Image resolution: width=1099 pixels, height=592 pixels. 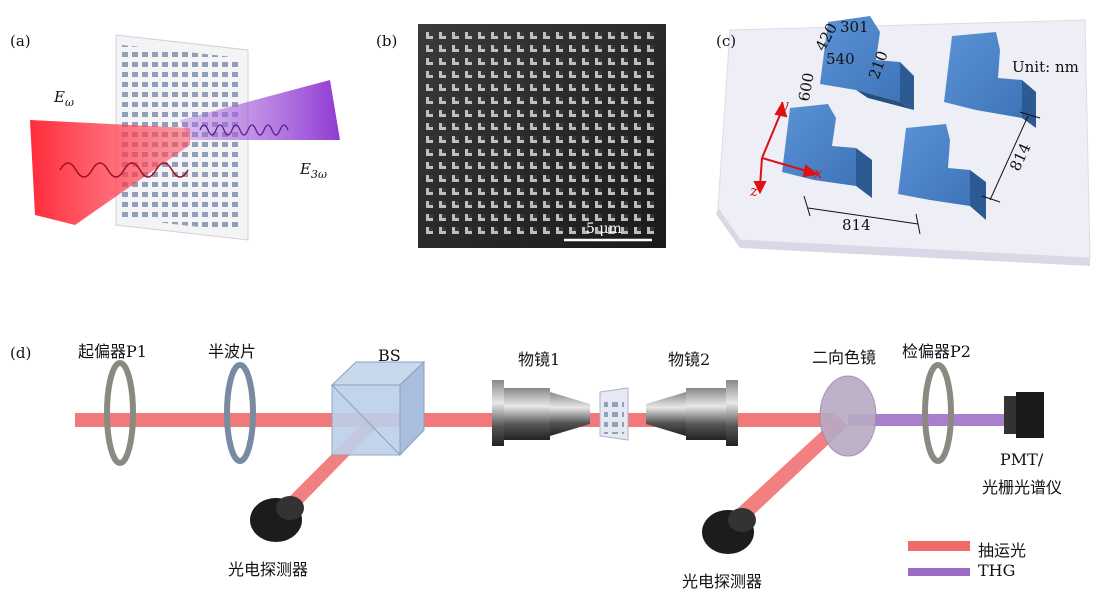 What do you see at coordinates (604, 229) in the screenshot?
I see `scale-bar-label: 5 μm` at bounding box center [604, 229].